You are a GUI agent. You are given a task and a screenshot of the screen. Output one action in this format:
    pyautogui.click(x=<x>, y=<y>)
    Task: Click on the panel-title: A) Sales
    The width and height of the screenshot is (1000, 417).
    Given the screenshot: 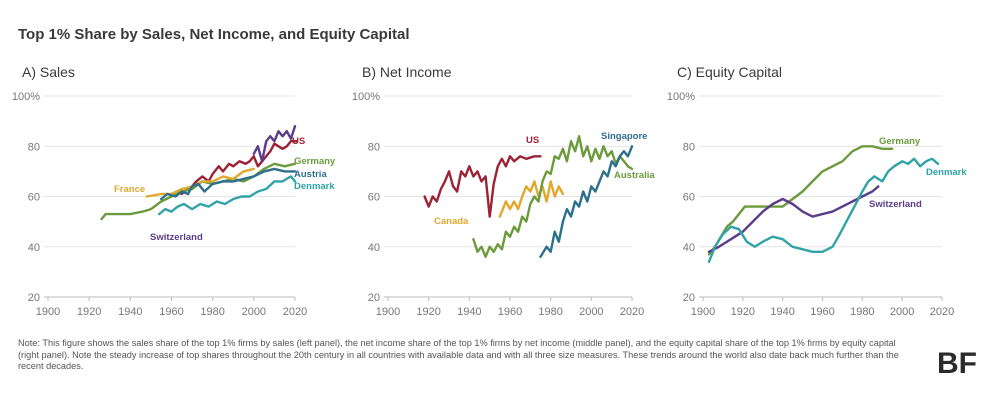 What is the action you would take?
    pyautogui.click(x=48, y=72)
    